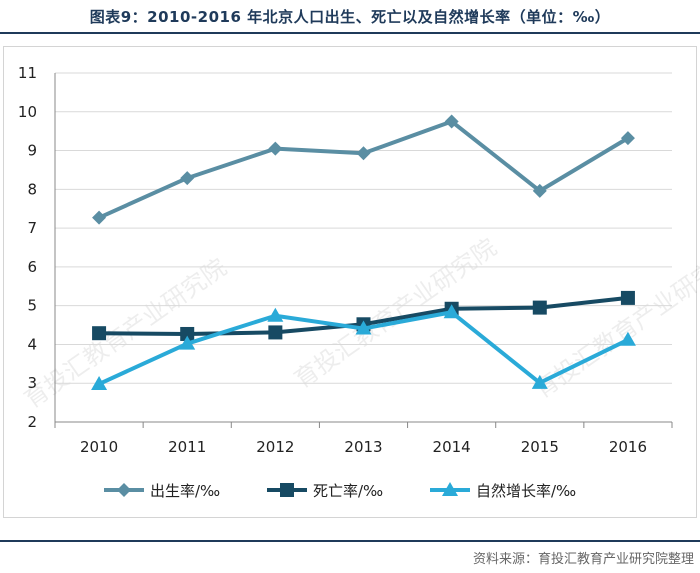 This screenshot has height=573, width=700. I want to click on legend-label: 死亡率/‰, so click(348, 491).